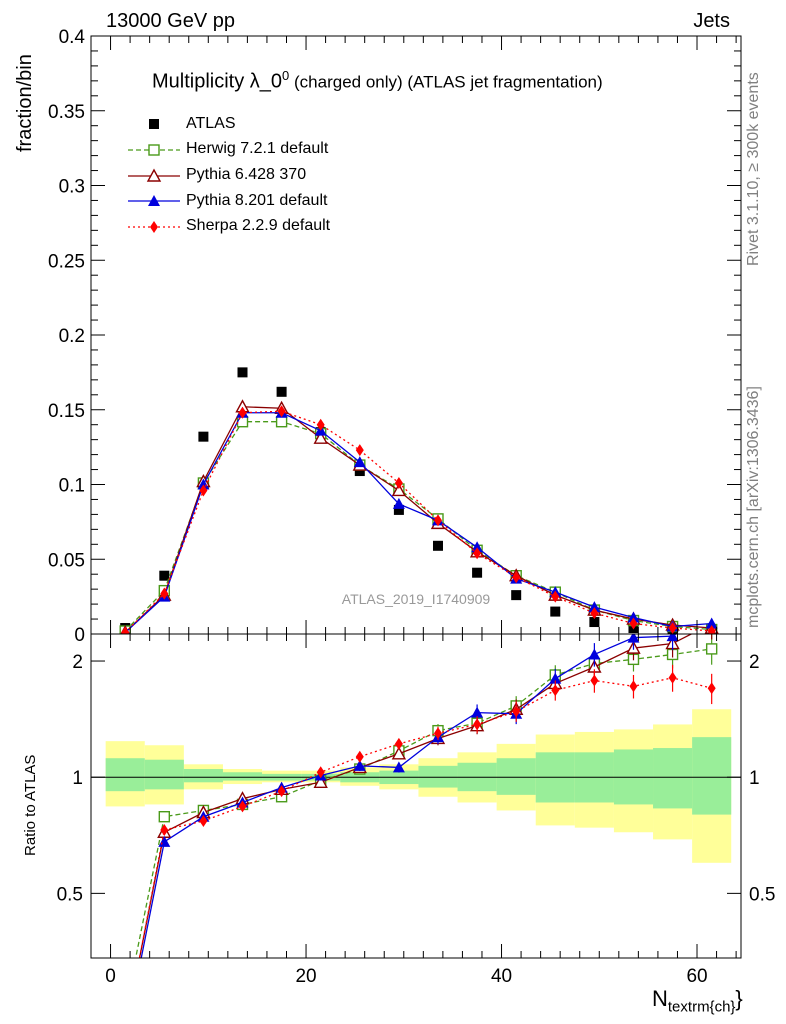 The height and width of the screenshot is (1024, 786). I want to click on y-tick-label-top: 0.15, so click(66, 411).